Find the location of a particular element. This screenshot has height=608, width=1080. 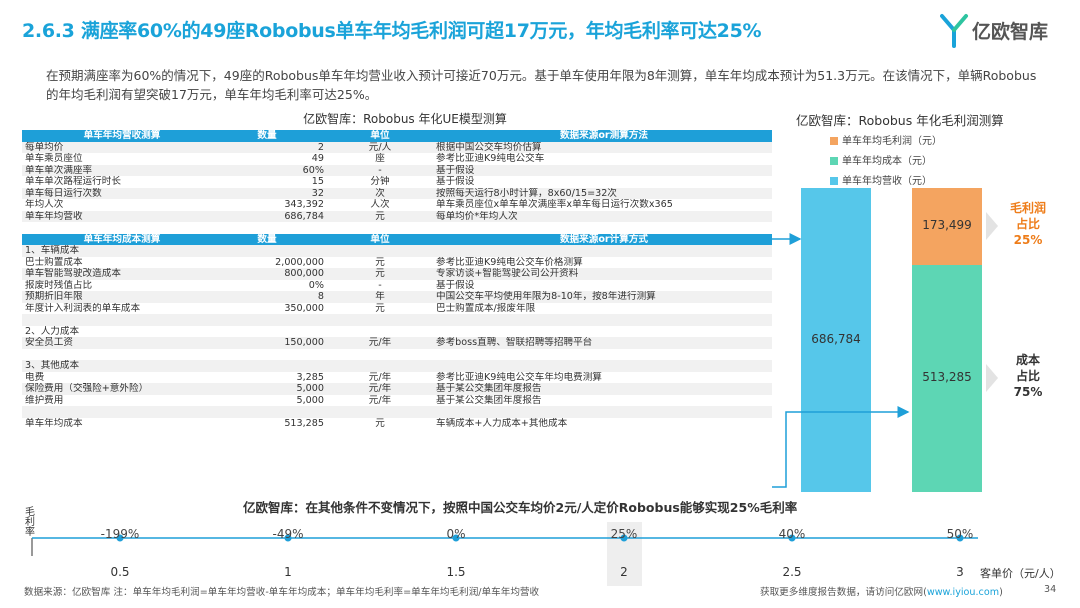

table-row: 每单均价 2 元/人 根据中国公交车均价估算 is located at coordinates (397, 147).